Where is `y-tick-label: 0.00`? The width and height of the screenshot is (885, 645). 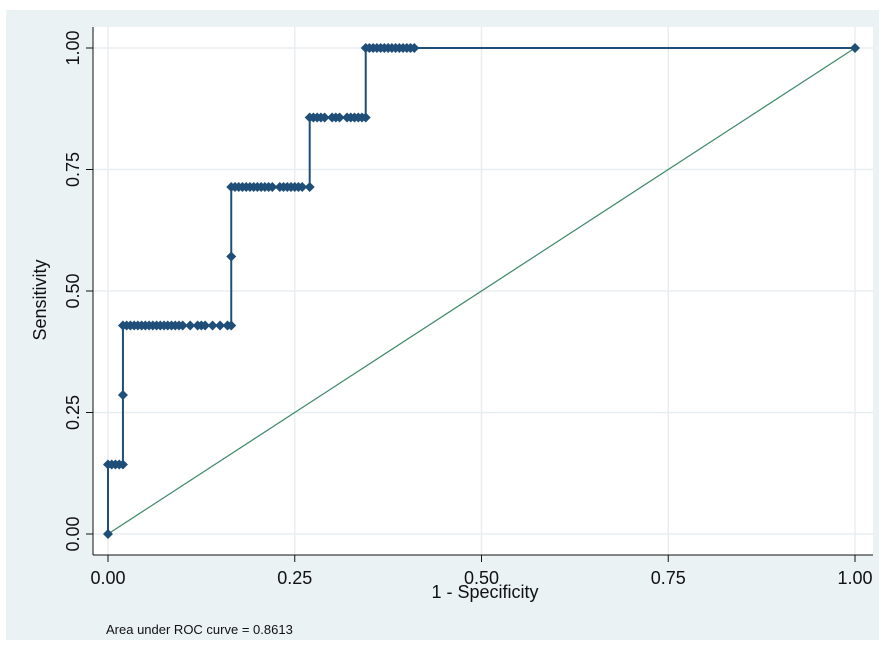
y-tick-label: 0.00 is located at coordinates (73, 533).